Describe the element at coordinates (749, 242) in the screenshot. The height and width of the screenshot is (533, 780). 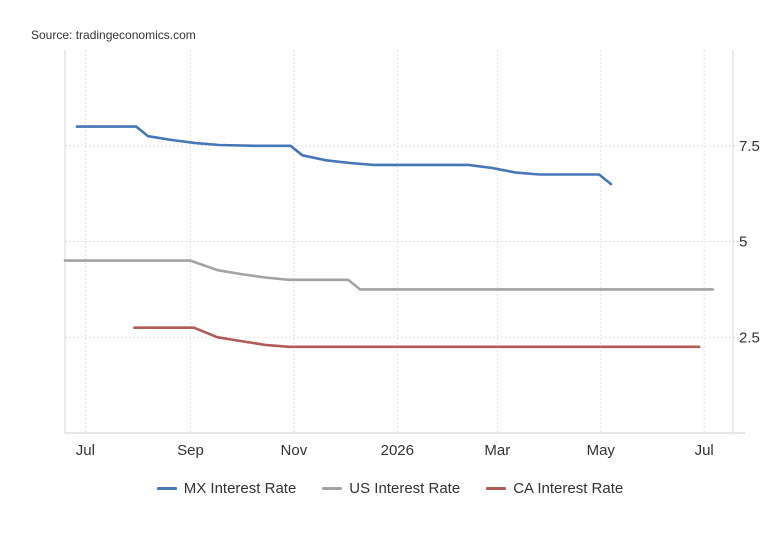
I see `y-axis-labels: 2.5 5 7.5` at that location.